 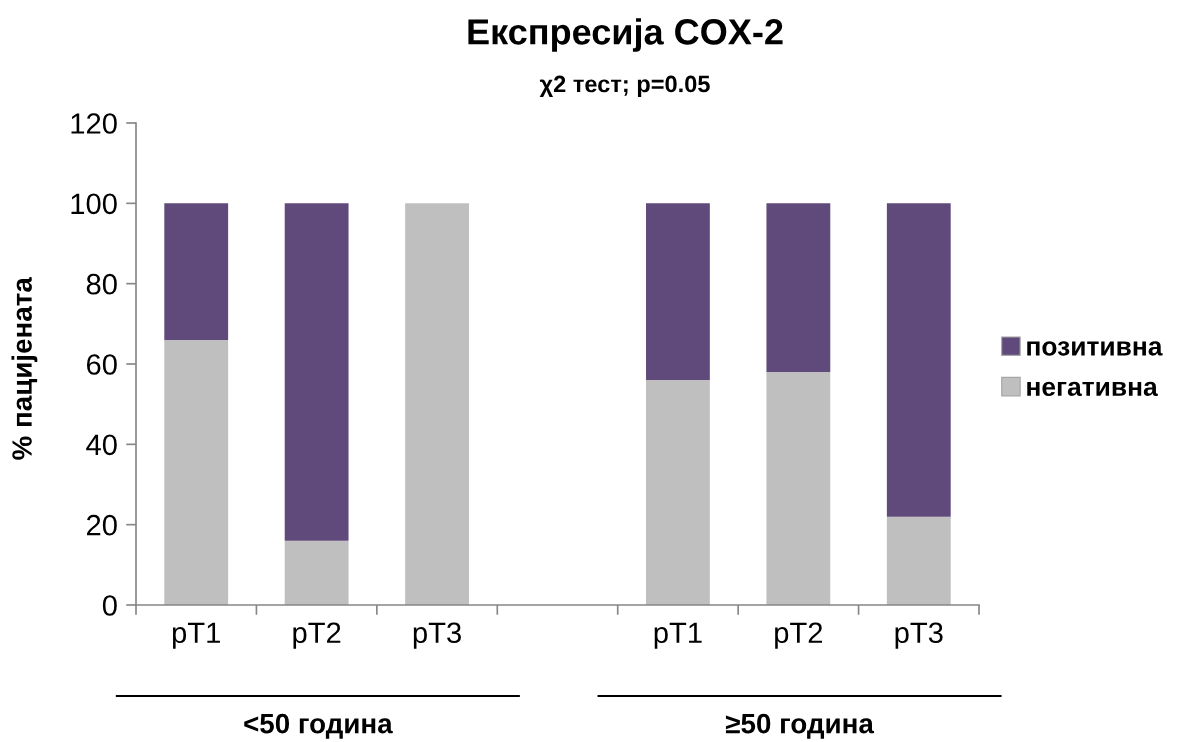 I want to click on y-tick-label: 60, so click(x=101, y=364).